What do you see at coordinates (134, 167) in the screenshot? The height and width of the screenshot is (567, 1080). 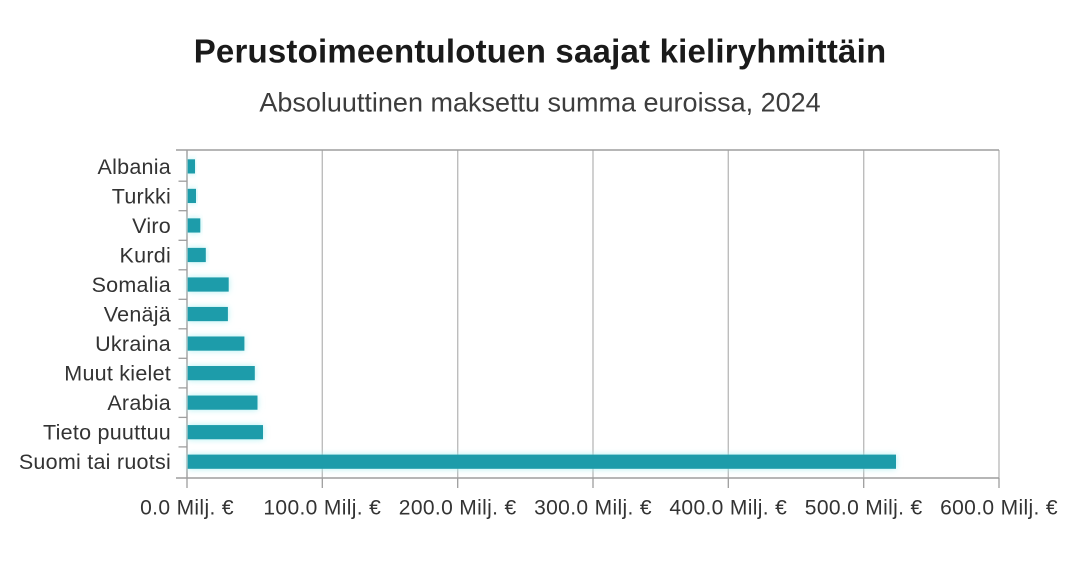 I see `svg-text: Albania` at bounding box center [134, 167].